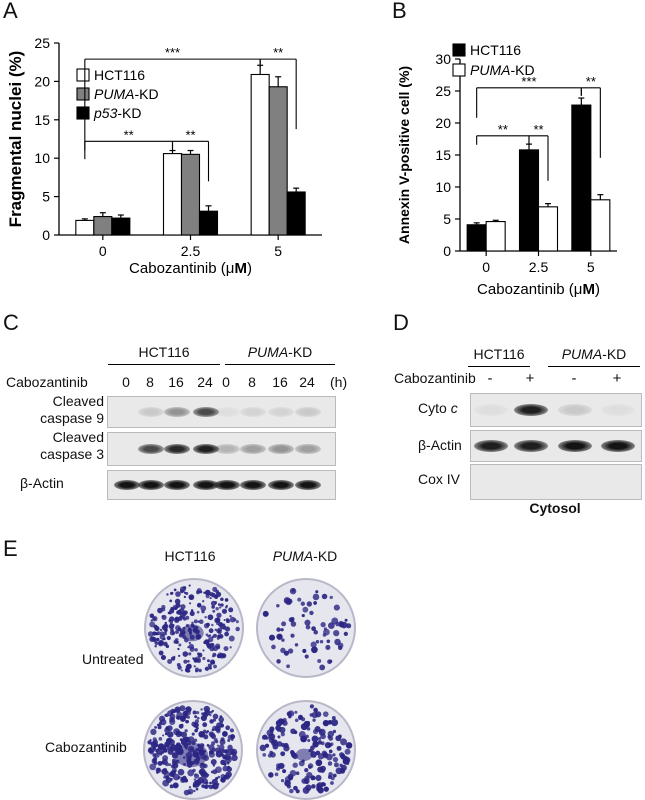 Image resolution: width=645 pixels, height=800 pixels. I want to click on x-axis-label-prefix: Cabozantinib (, so click(177, 268).